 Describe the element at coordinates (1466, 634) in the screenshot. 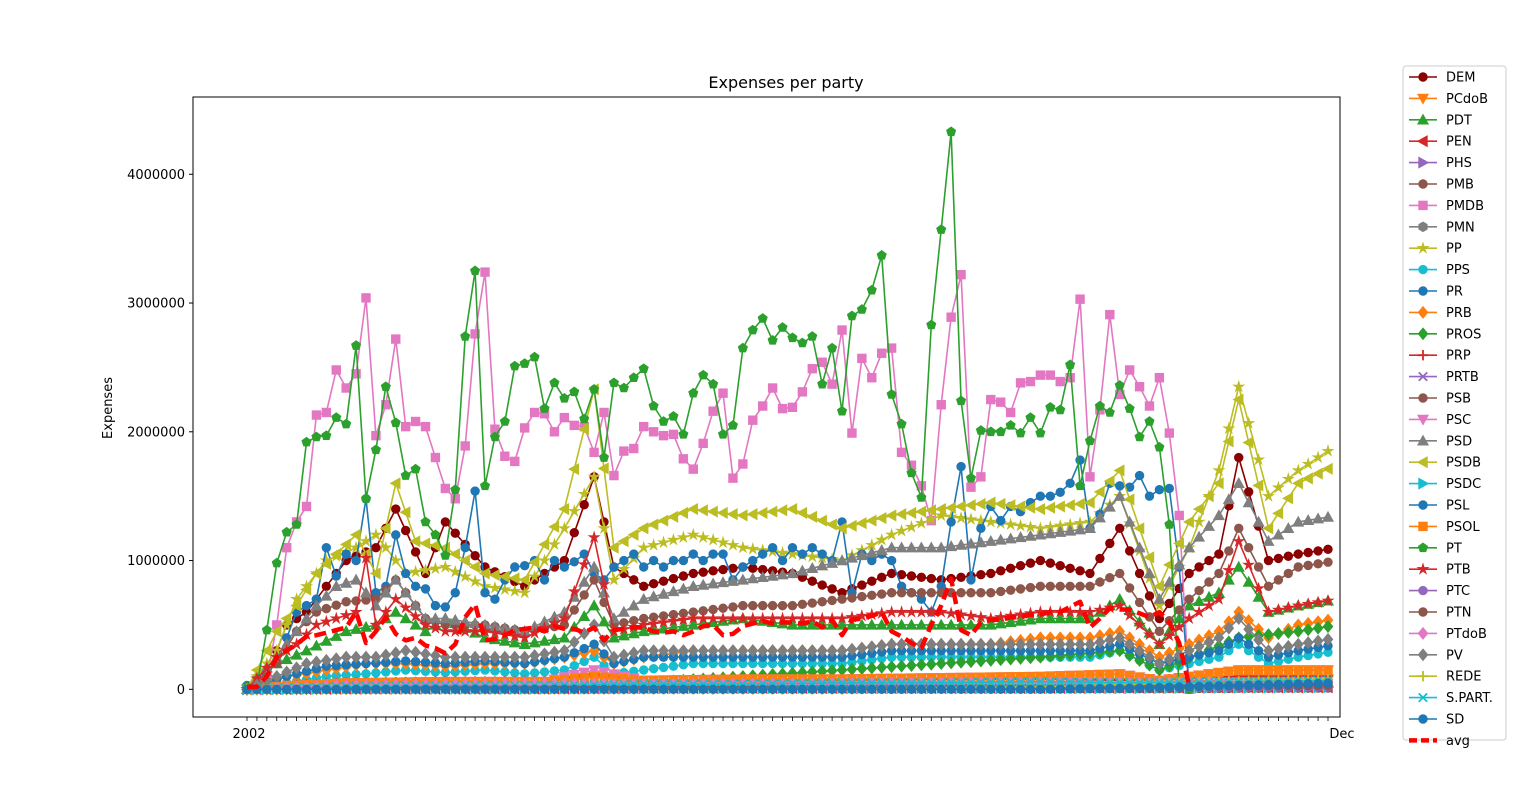

I see `legend-label: PTdoB` at that location.